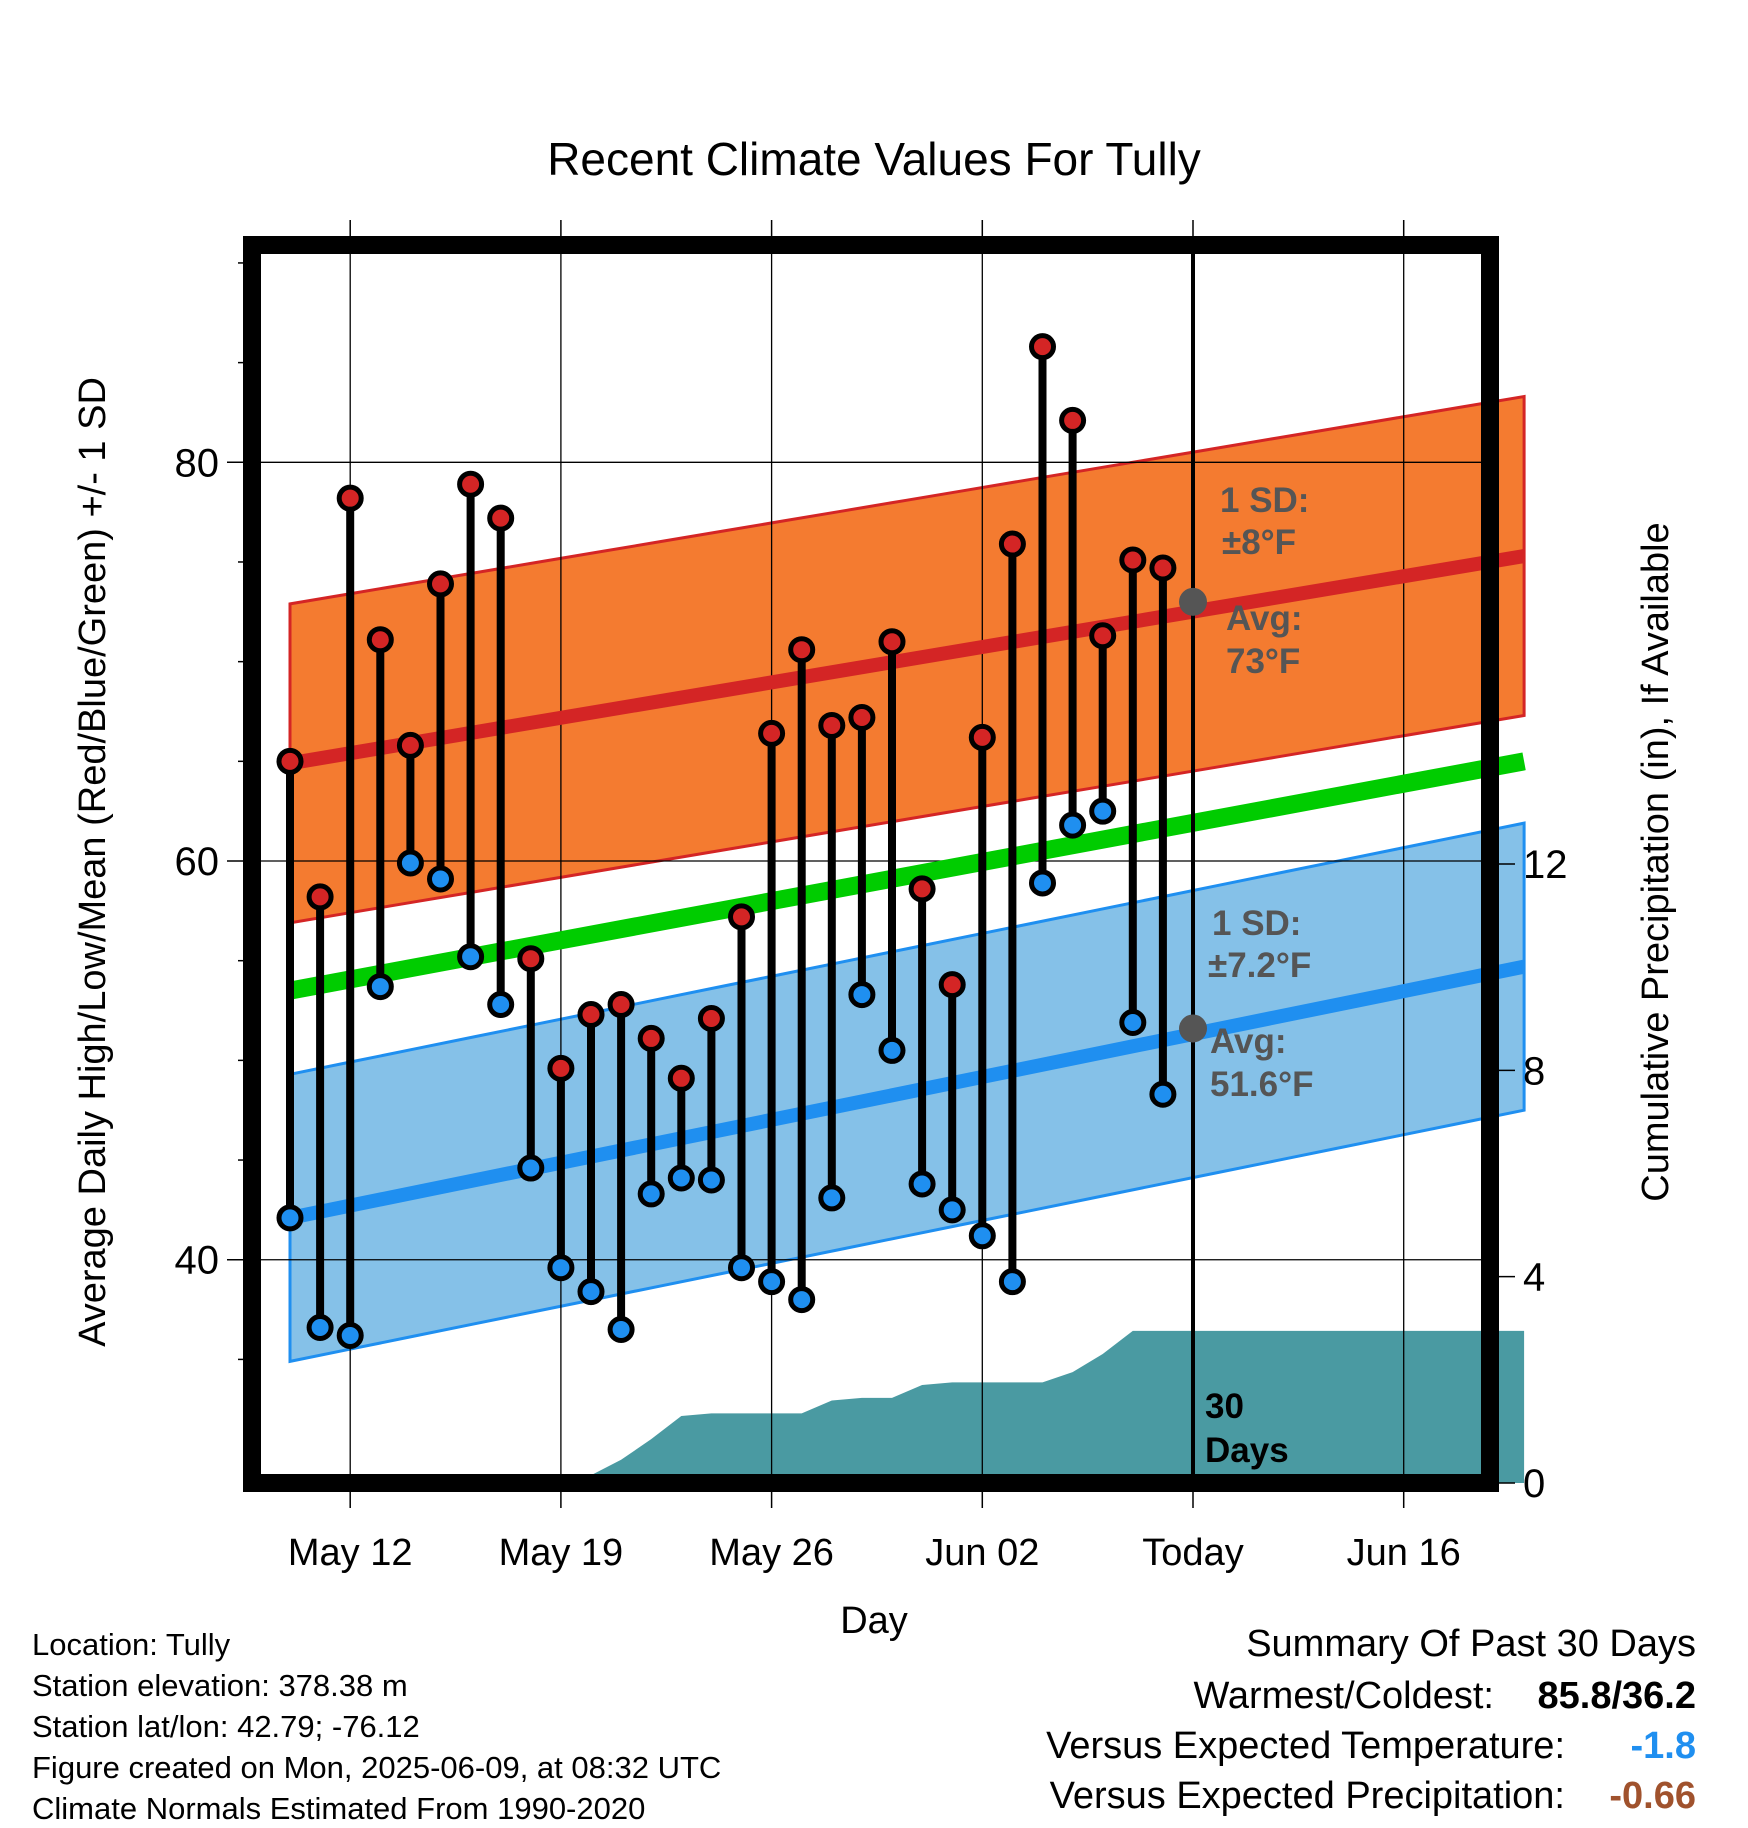 The image size is (1748, 1828). Describe the element at coordinates (1193, 815) in the screenshot. I see `today-average-markers` at that location.